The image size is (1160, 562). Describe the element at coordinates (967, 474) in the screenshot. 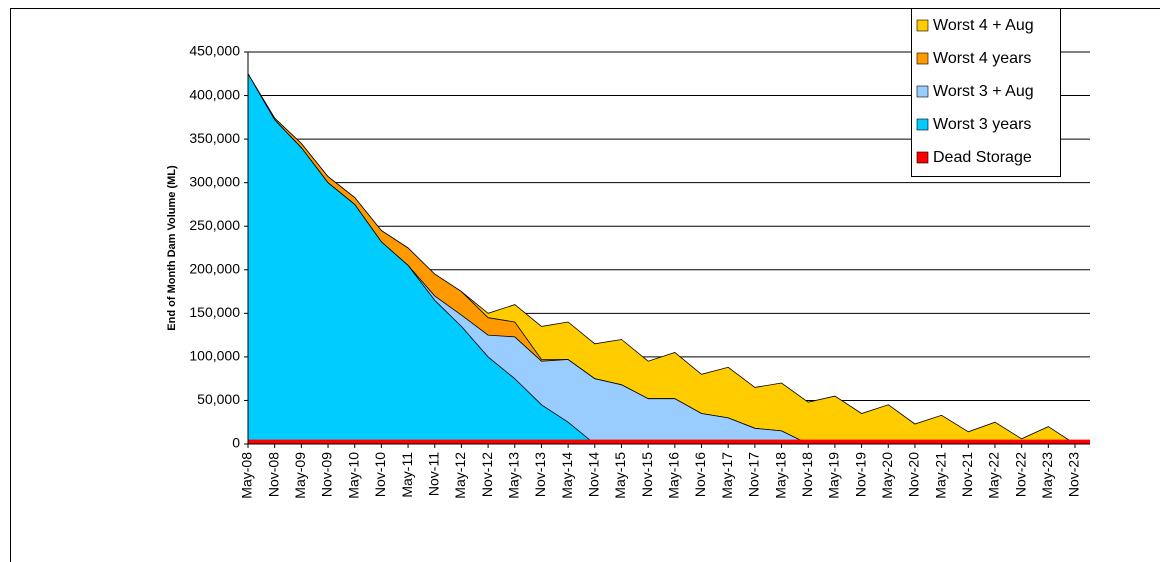

I see `x-tick-label: Nov-21` at that location.